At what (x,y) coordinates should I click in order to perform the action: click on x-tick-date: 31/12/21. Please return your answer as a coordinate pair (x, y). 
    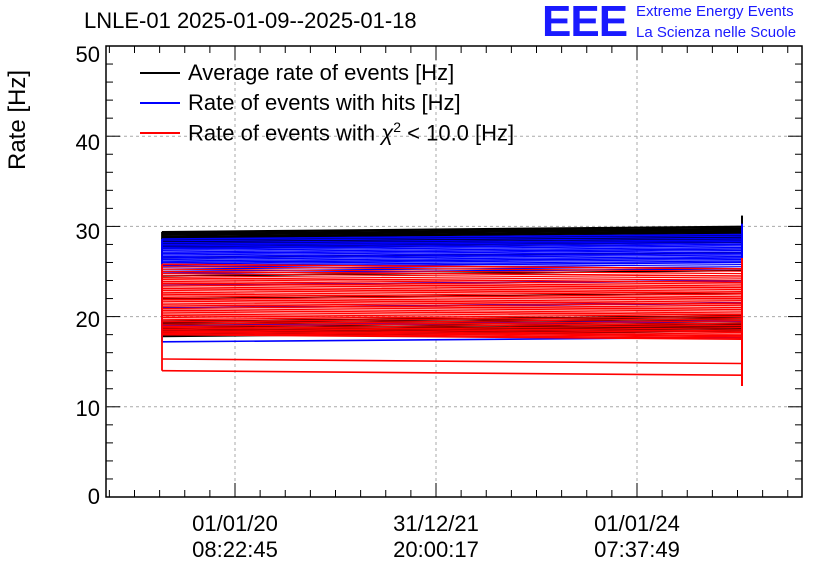
    Looking at the image, I should click on (436, 523).